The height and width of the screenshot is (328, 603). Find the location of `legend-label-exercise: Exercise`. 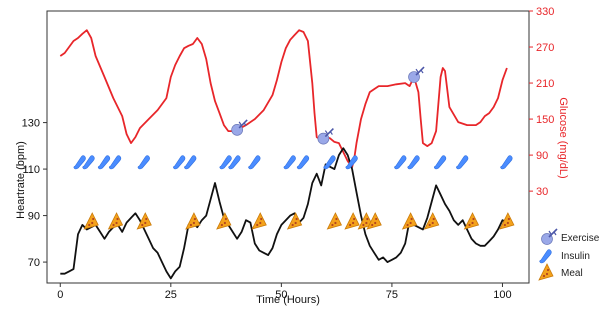

legend-label-exercise: Exercise is located at coordinates (580, 238).